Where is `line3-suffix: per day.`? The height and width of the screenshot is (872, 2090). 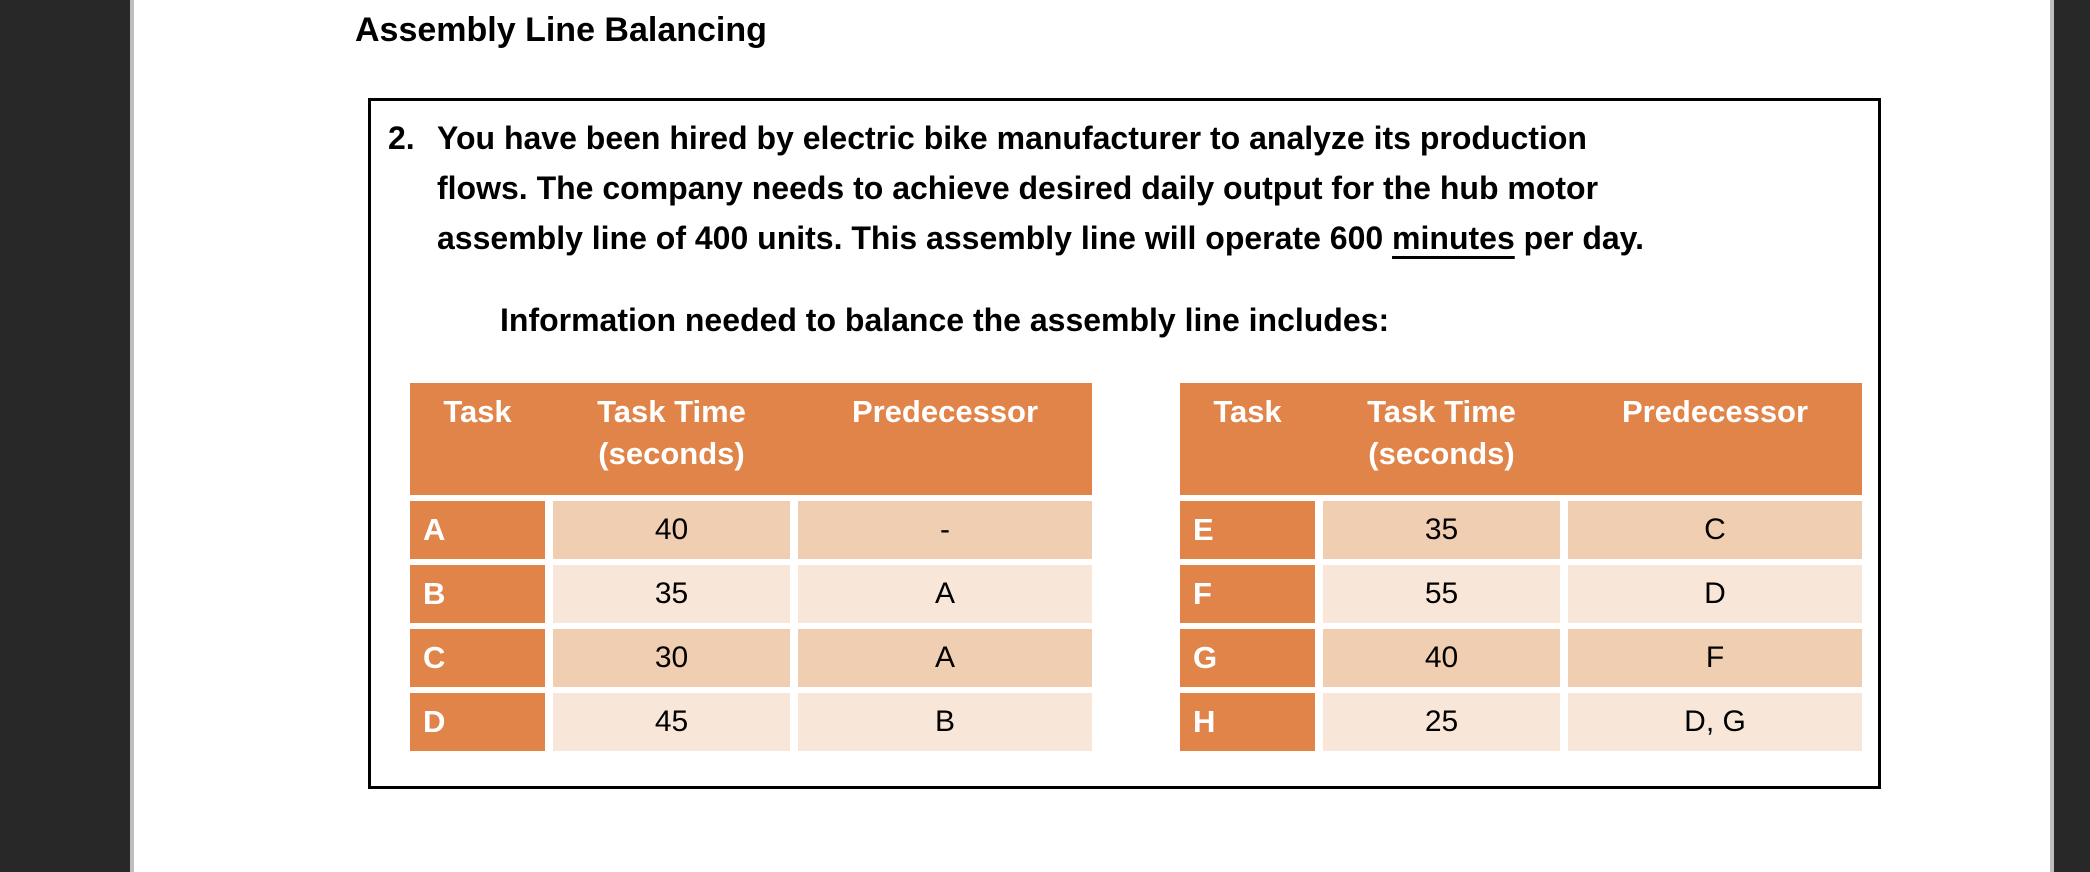 line3-suffix: per day. is located at coordinates (1579, 238).